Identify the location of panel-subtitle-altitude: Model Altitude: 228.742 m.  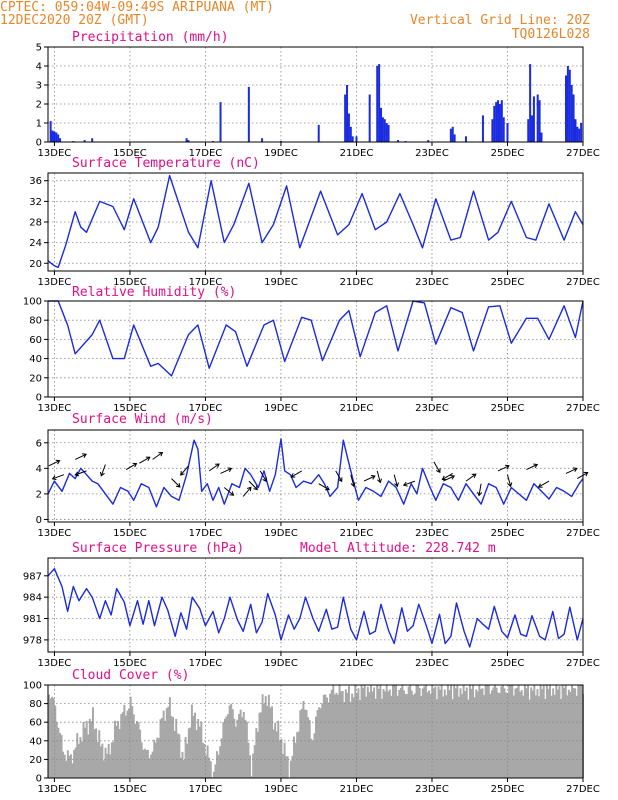
(398, 548).